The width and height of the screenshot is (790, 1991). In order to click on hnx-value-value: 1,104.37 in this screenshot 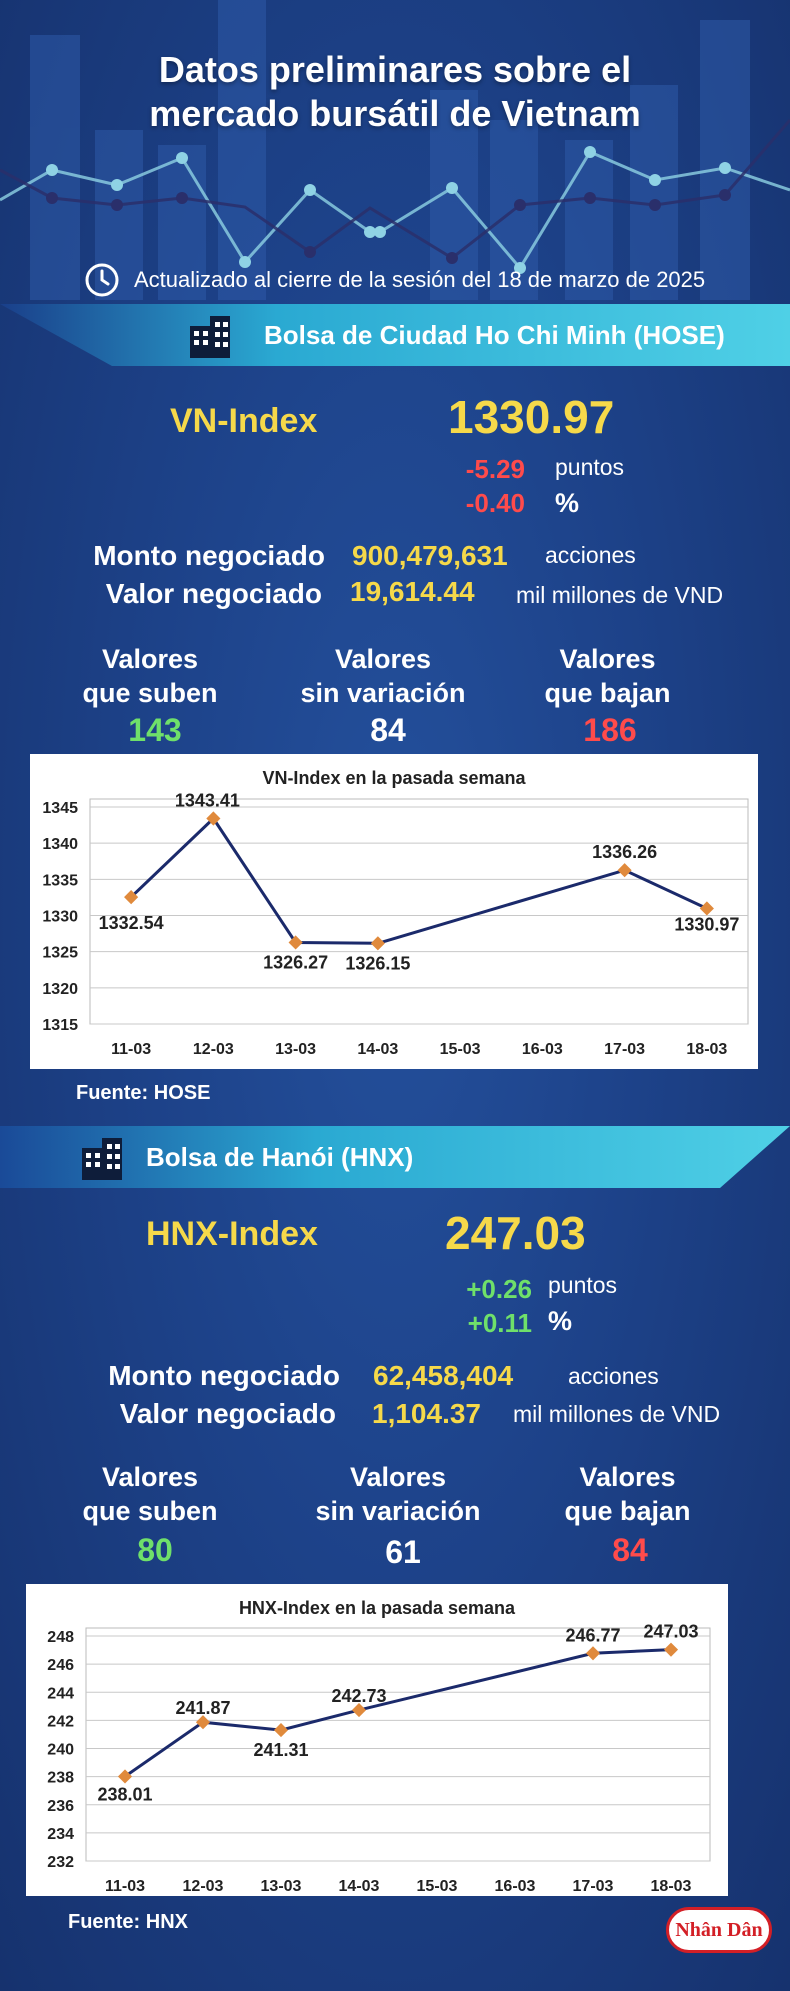, I will do `click(426, 1413)`.